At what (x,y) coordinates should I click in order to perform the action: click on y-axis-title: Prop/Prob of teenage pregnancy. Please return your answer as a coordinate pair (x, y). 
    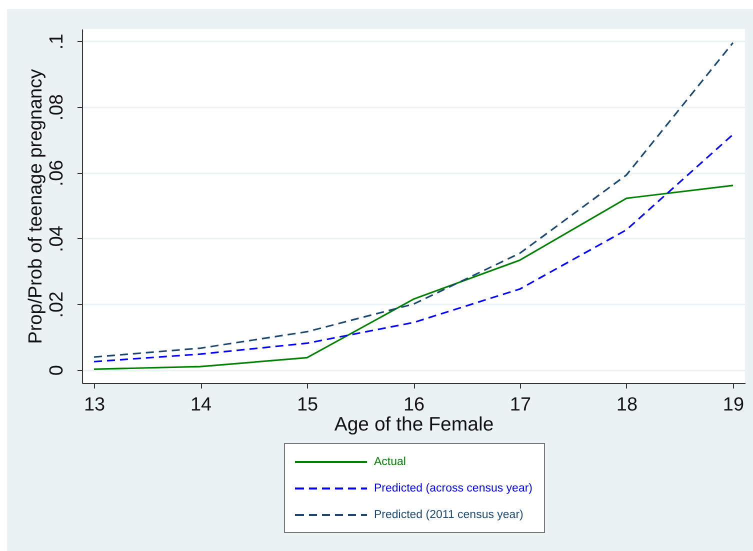
    Looking at the image, I should click on (36, 206).